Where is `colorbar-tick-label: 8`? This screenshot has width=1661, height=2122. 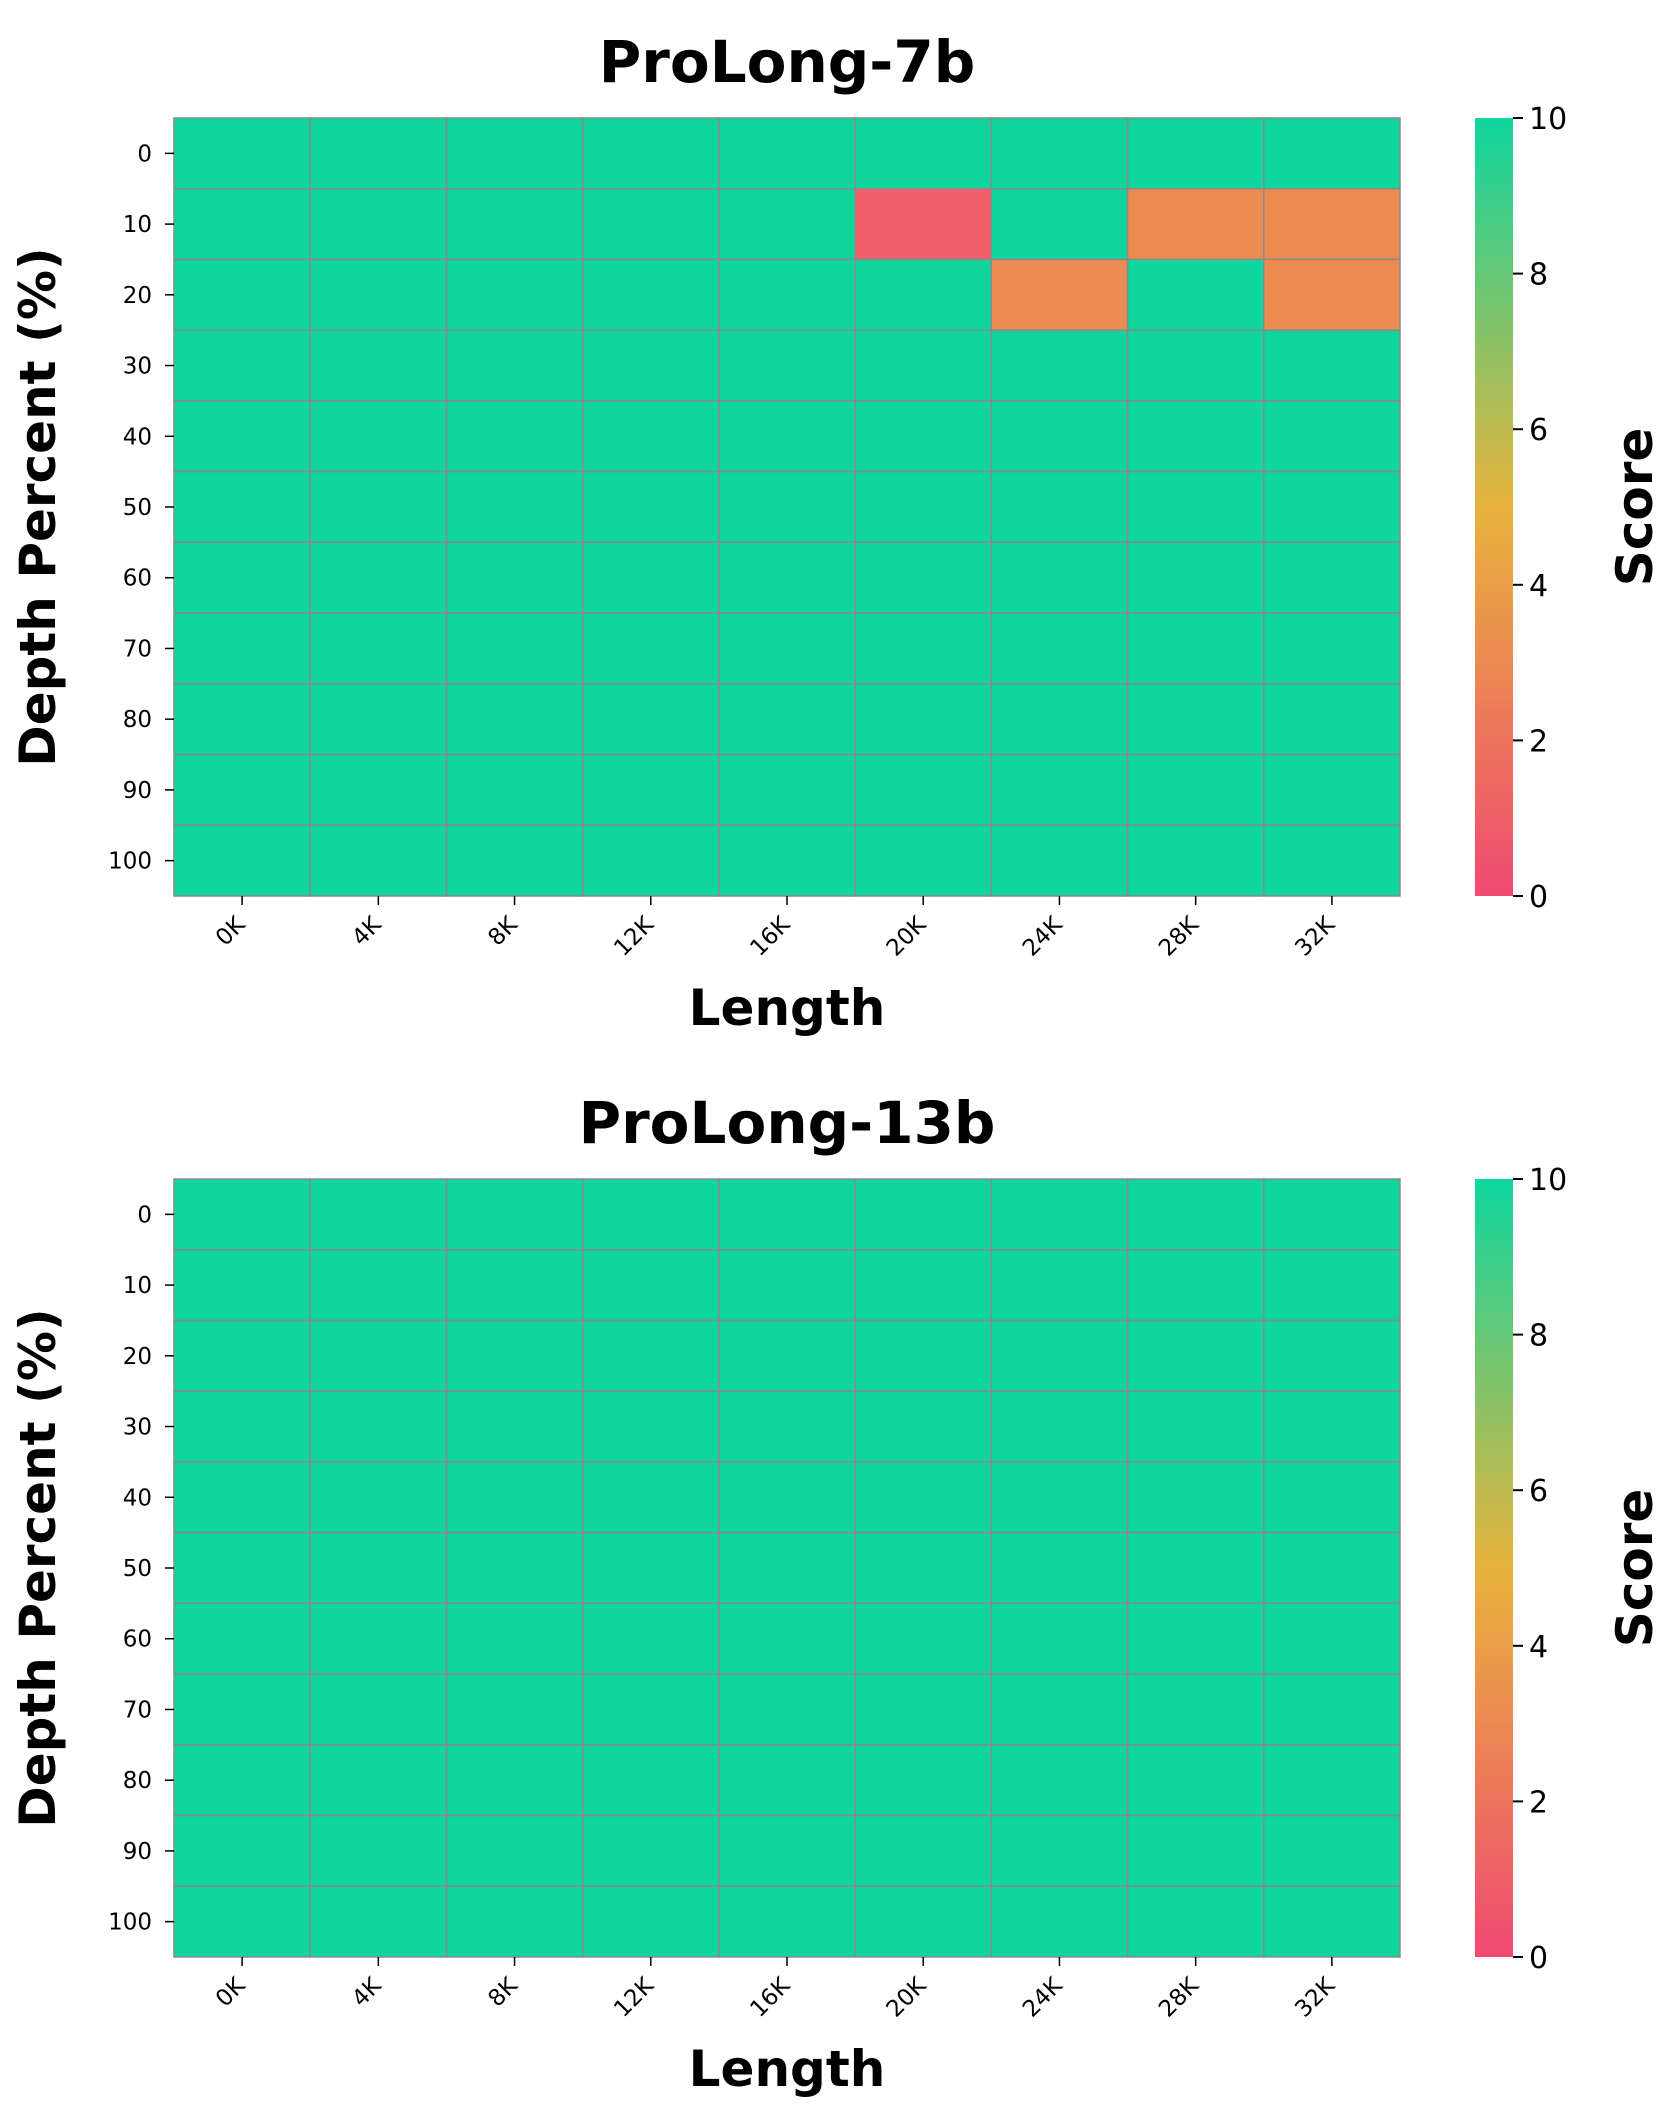
colorbar-tick-label: 8 is located at coordinates (1538, 1336).